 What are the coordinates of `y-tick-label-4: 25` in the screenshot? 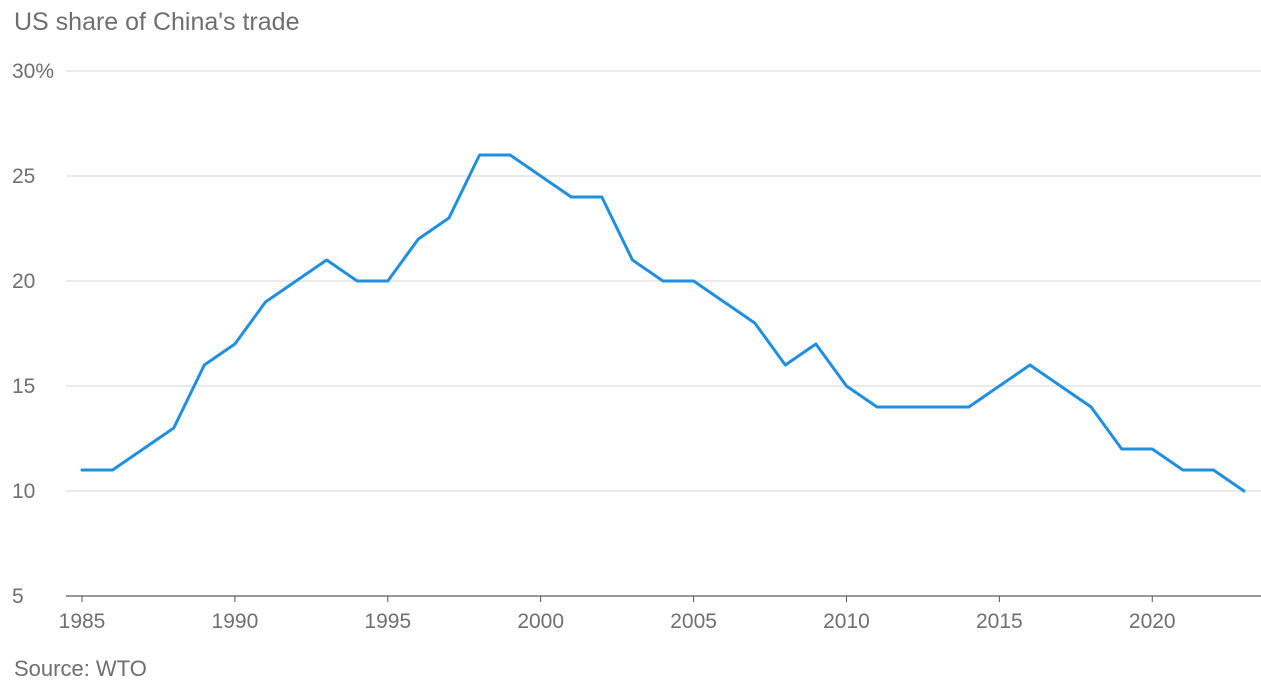 It's located at (23, 176).